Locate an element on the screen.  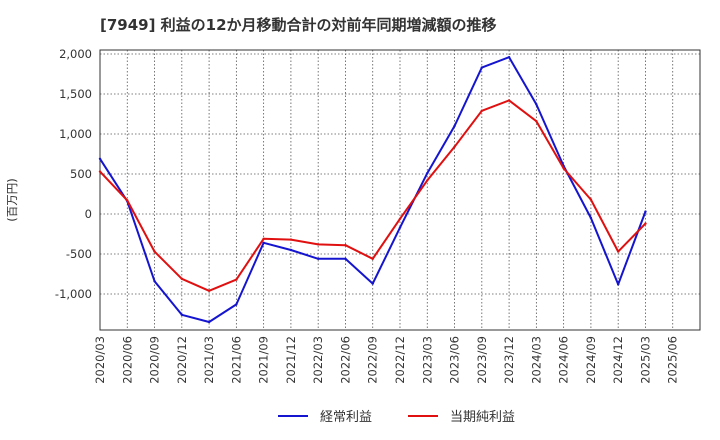
y-axis-label: (百万円) is located at coordinates (12, 199).